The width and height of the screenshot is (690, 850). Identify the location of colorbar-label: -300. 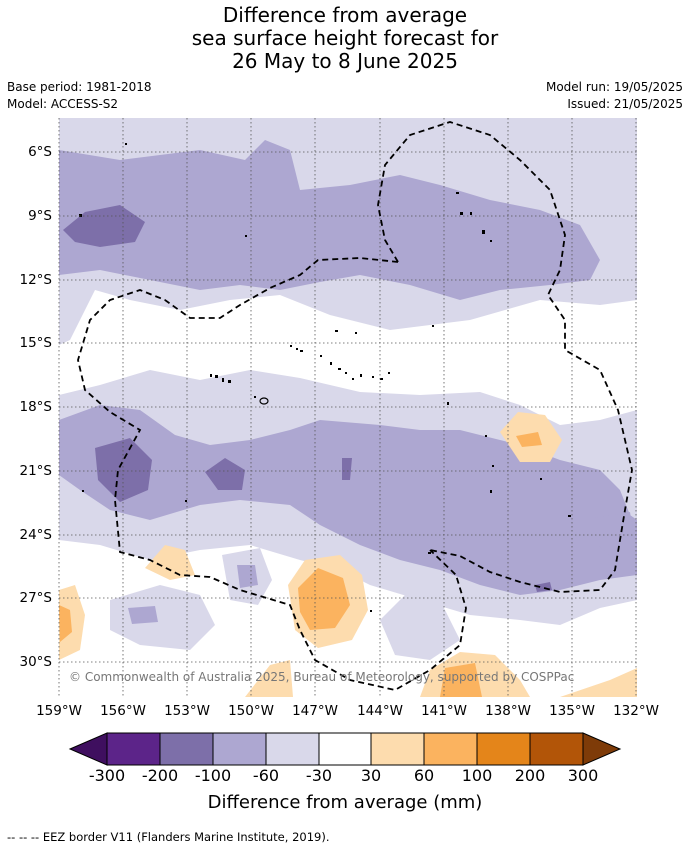
(107, 775).